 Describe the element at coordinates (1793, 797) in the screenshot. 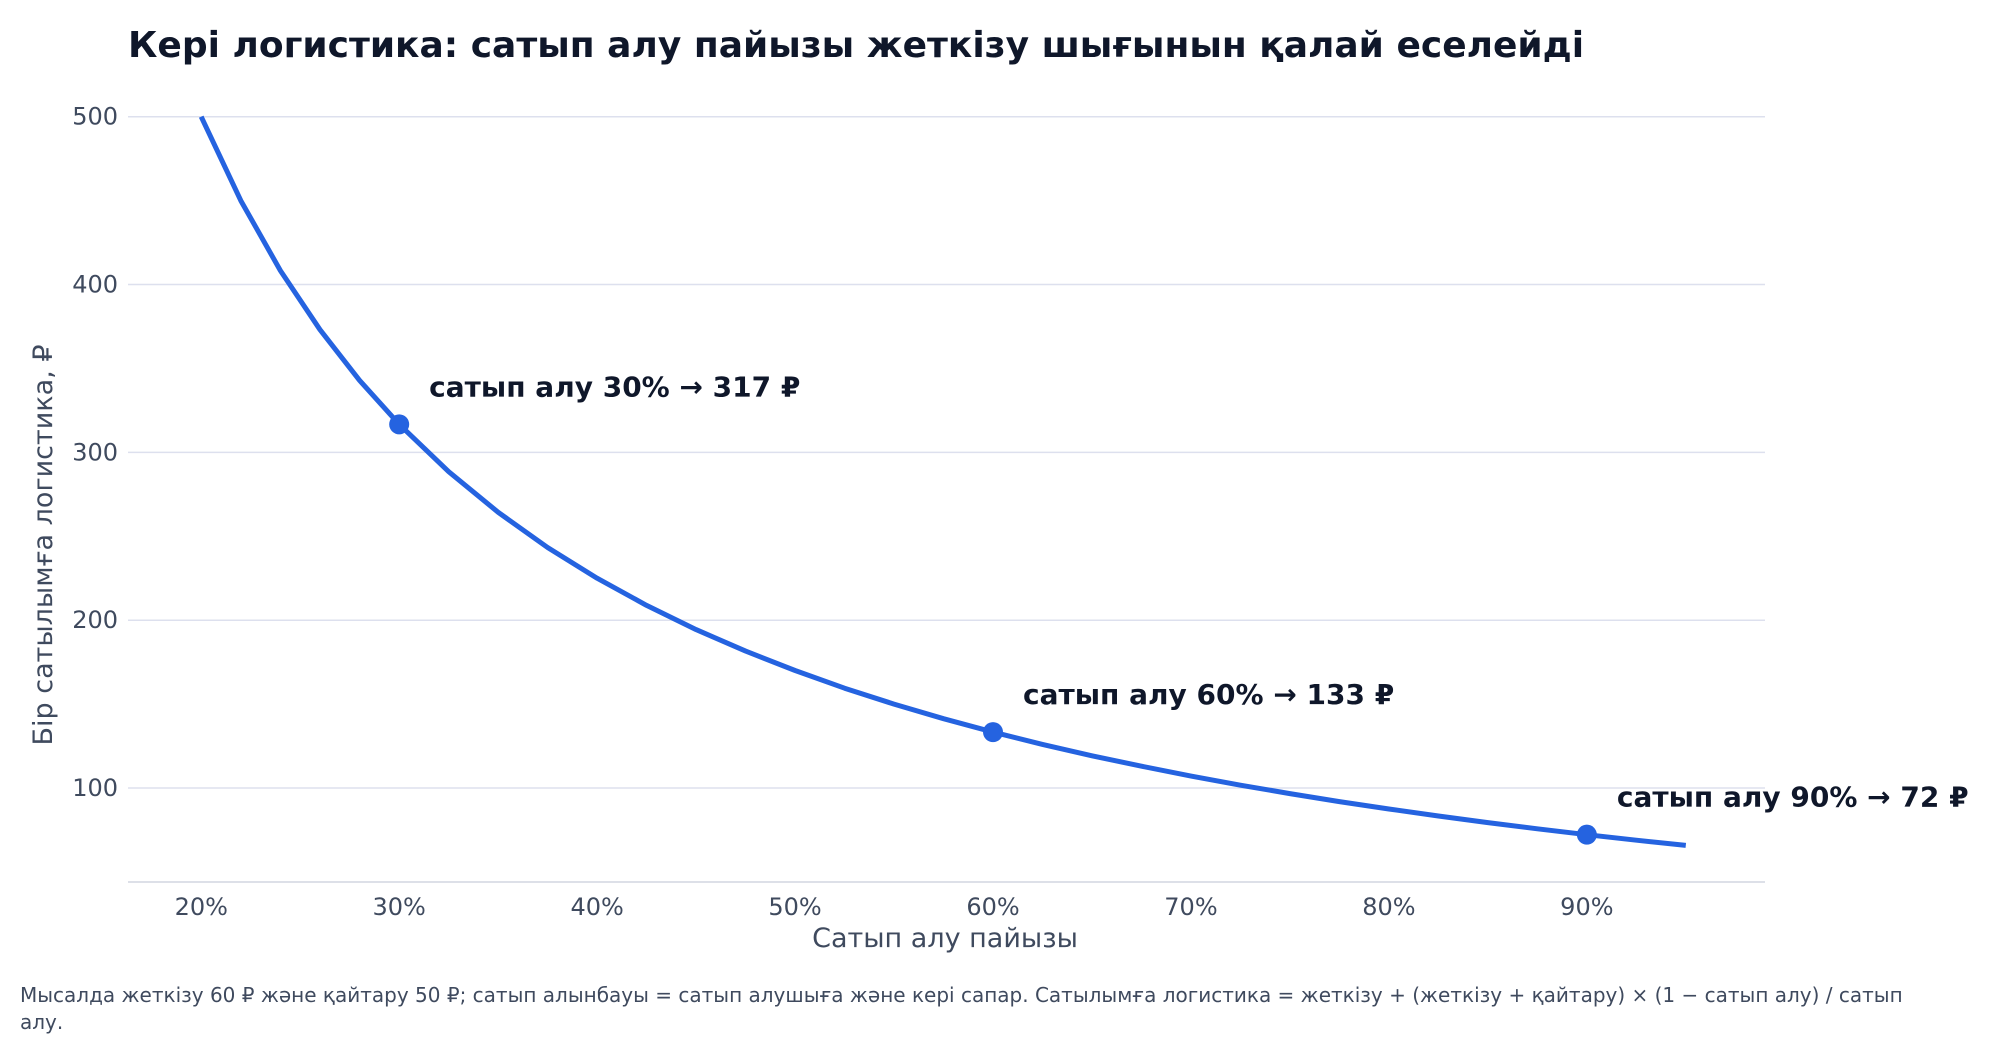

I see `point-annotation: сатып алу 90% → 72 ₽` at that location.